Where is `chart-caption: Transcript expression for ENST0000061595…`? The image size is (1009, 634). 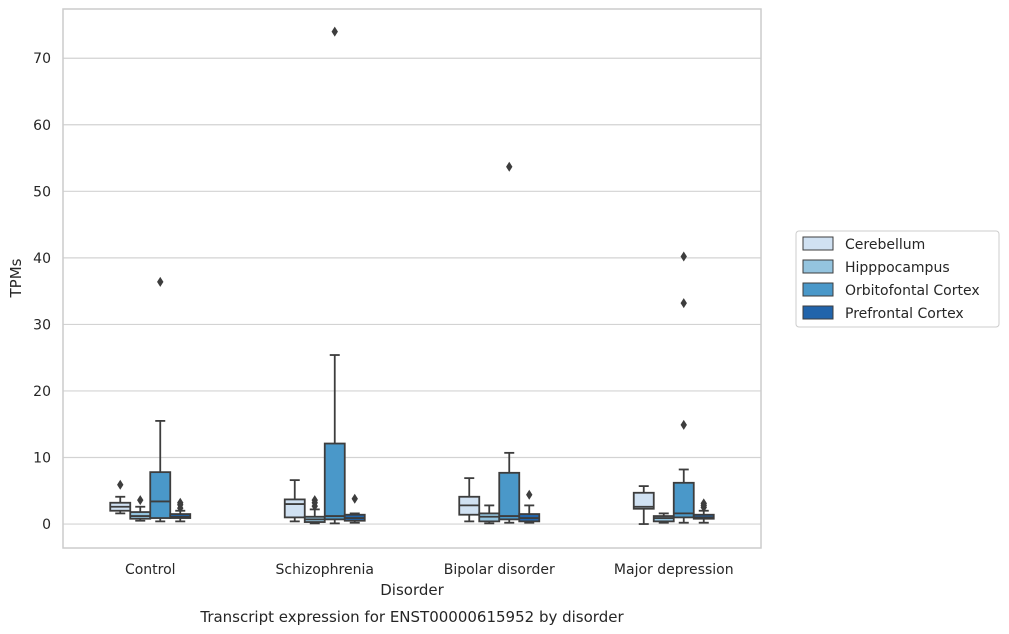
chart-caption: Transcript expression for ENST0000061595… is located at coordinates (411, 617).